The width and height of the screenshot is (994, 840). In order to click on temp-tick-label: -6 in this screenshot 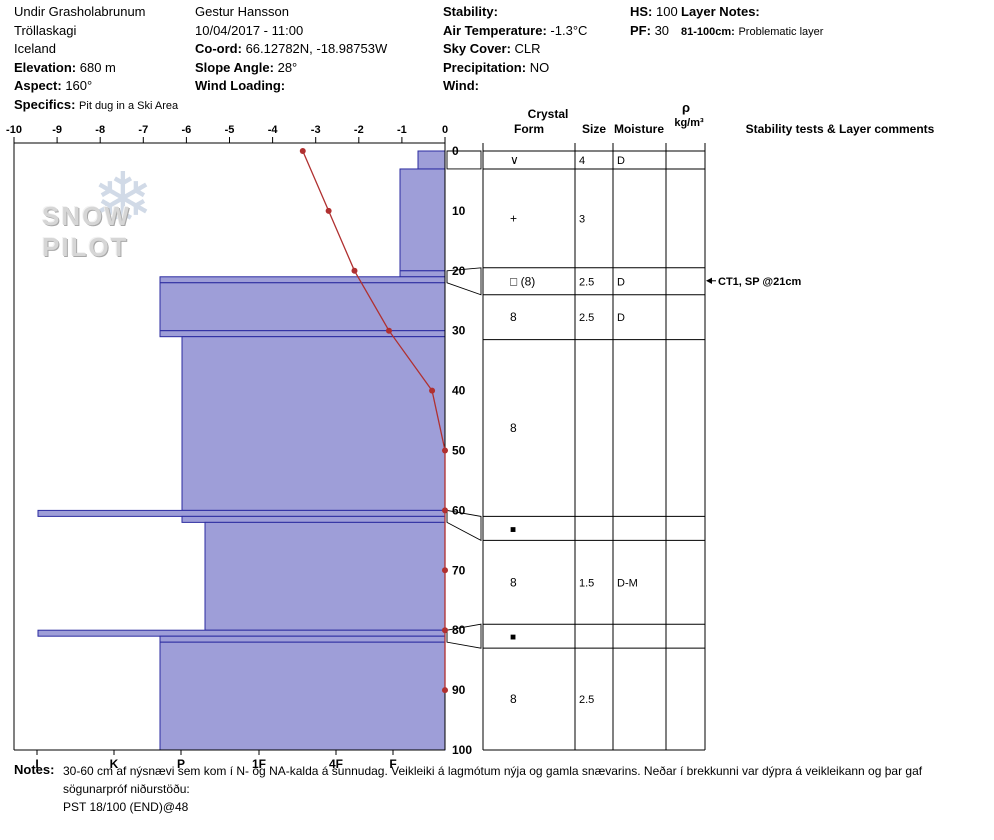, I will do `click(187, 130)`.